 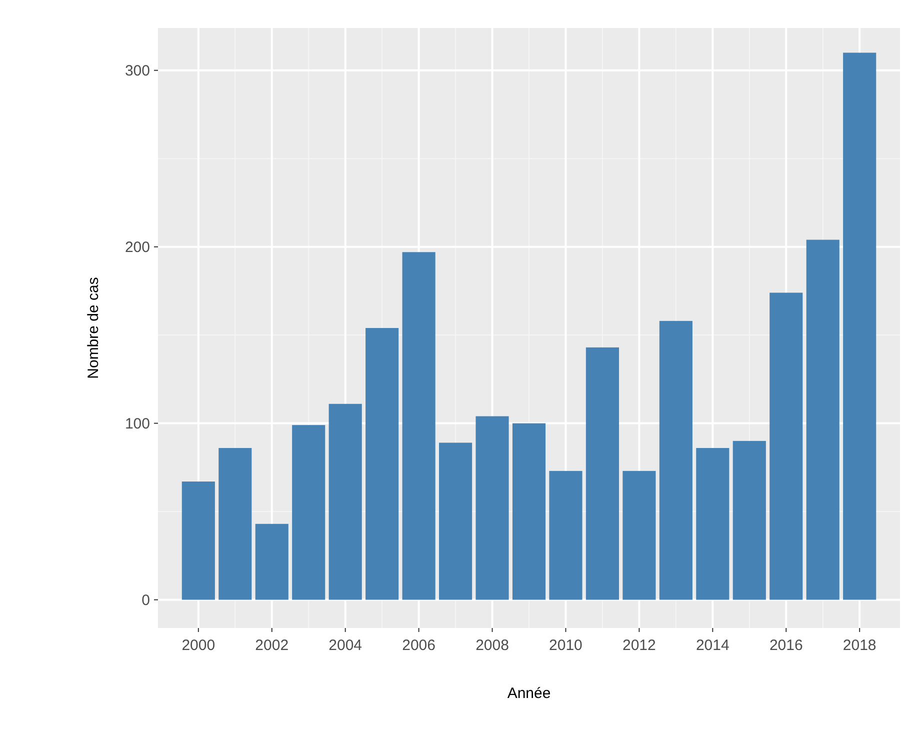 I want to click on y-tick-label: 300, so click(x=137, y=71).